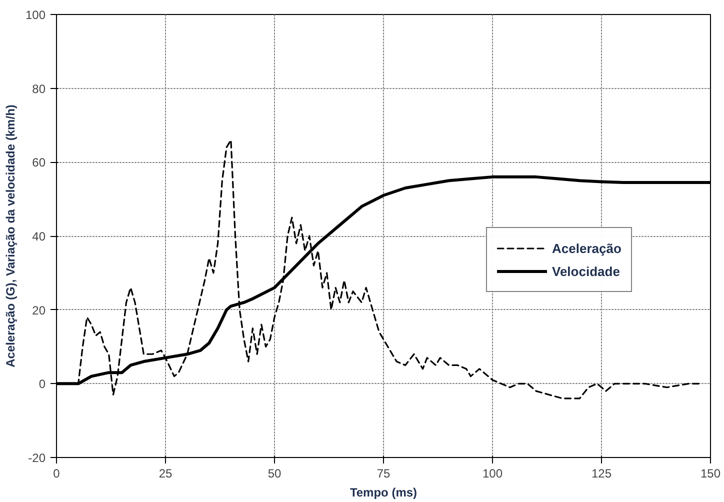  I want to click on y-tick-label: -20, so click(37, 458).